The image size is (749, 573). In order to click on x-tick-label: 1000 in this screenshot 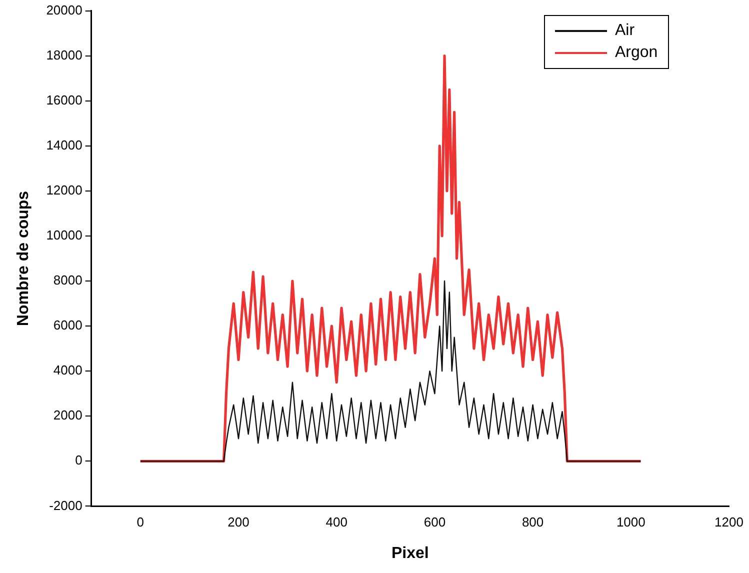, I will do `click(631, 522)`.